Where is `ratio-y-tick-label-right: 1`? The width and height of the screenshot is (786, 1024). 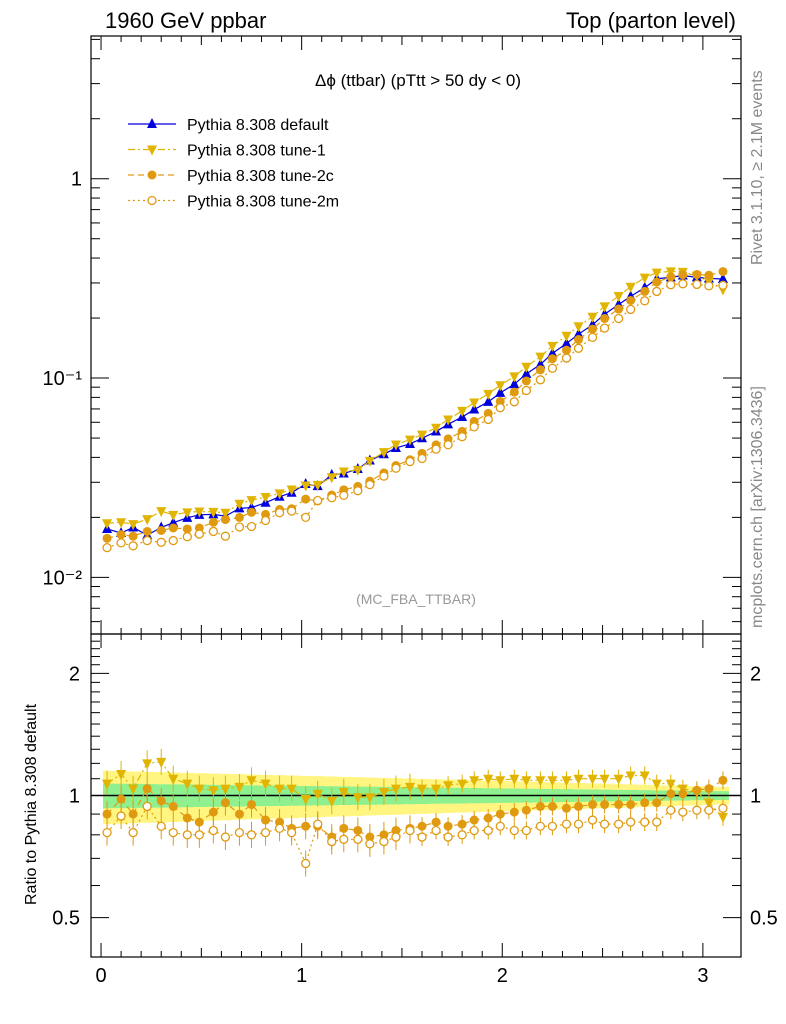 ratio-y-tick-label-right: 1 is located at coordinates (755, 797).